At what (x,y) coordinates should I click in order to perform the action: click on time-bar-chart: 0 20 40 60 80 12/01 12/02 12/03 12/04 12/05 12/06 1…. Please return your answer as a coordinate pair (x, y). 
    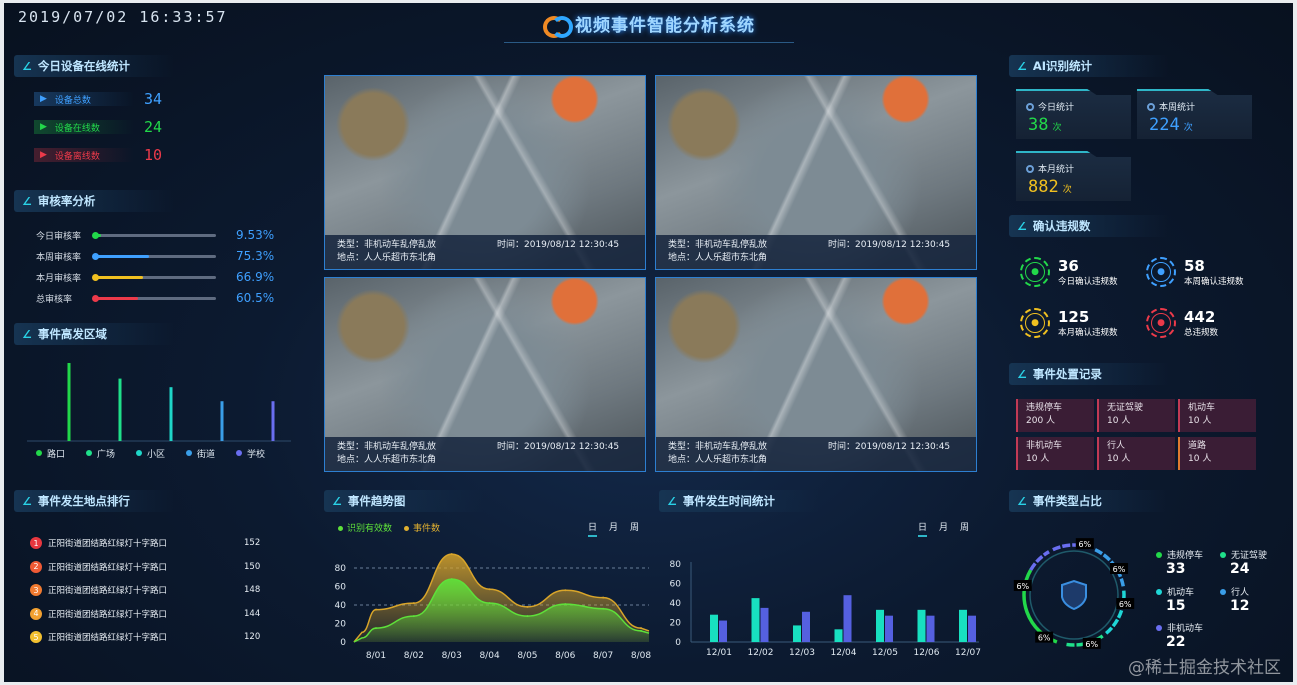
    Looking at the image, I should click on (825, 609).